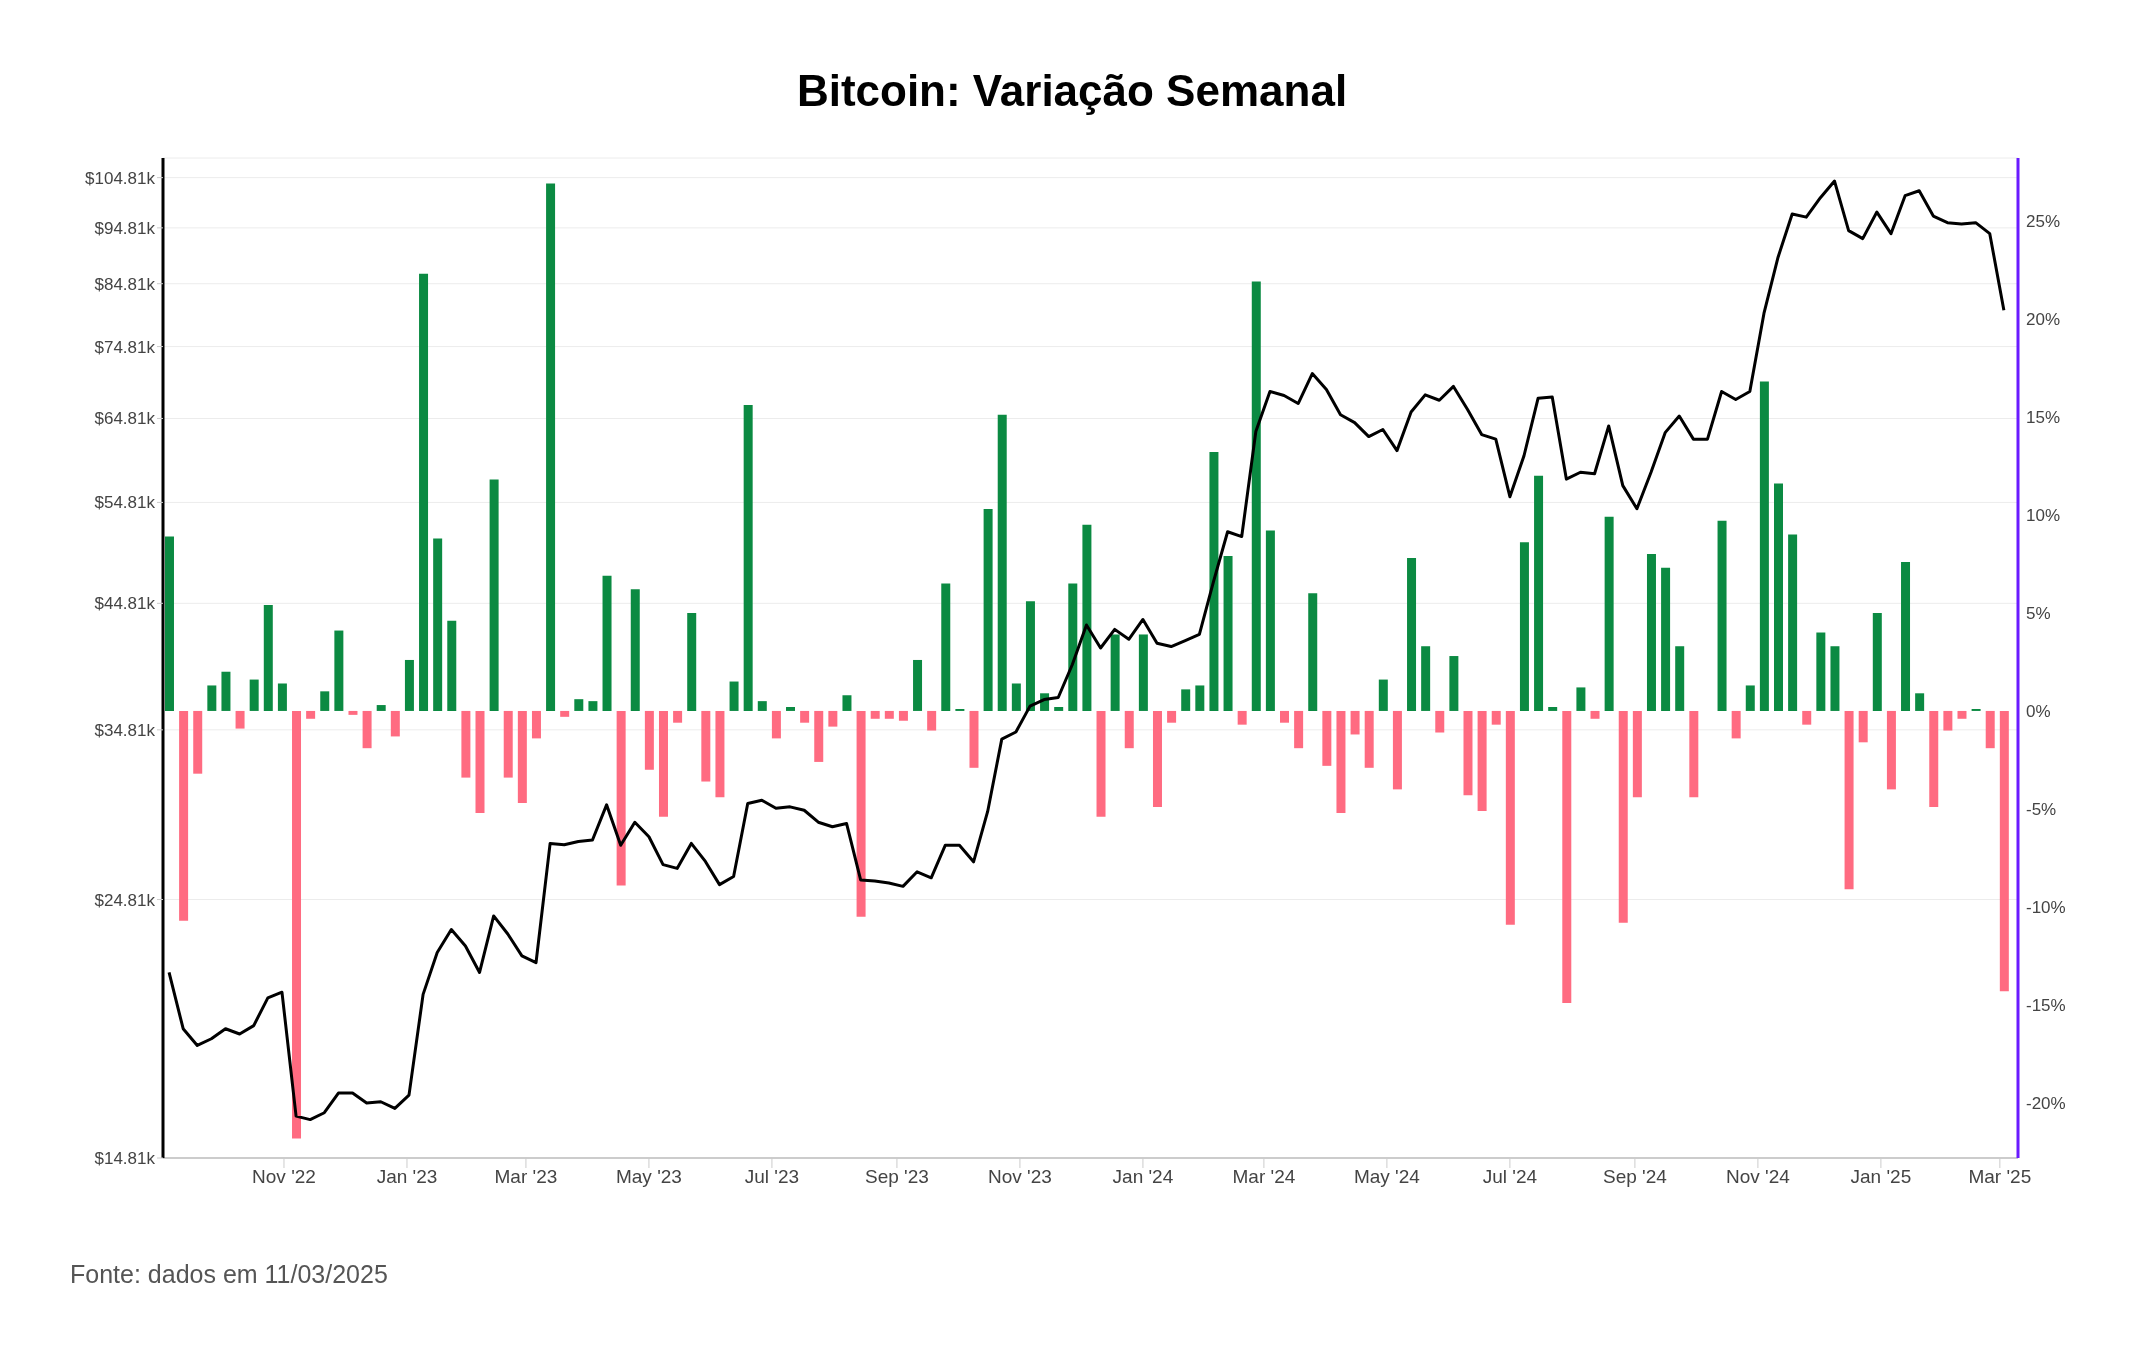 The image size is (2144, 1350). Describe the element at coordinates (284, 1177) in the screenshot. I see `x-tick-label: Nov '22` at that location.